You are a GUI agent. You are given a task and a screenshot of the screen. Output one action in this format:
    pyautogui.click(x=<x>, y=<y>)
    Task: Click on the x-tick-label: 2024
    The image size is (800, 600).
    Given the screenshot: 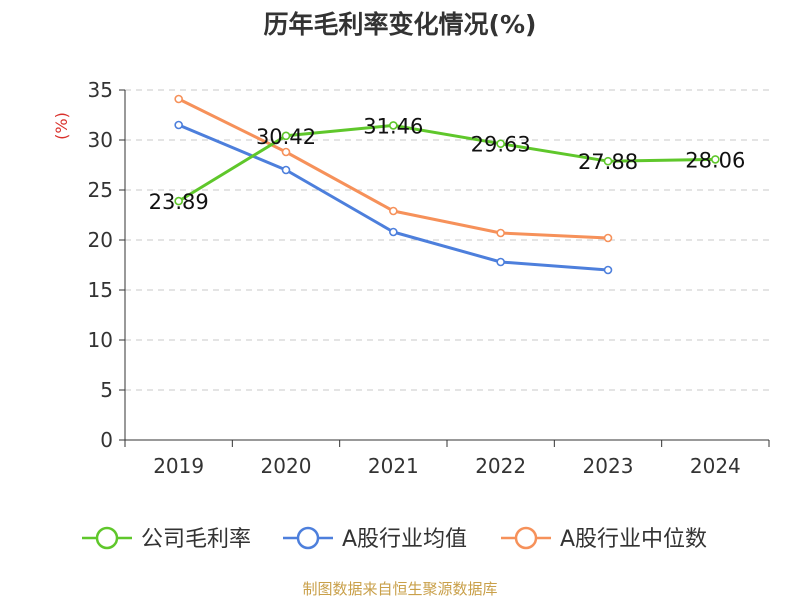 What is the action you would take?
    pyautogui.click(x=715, y=466)
    